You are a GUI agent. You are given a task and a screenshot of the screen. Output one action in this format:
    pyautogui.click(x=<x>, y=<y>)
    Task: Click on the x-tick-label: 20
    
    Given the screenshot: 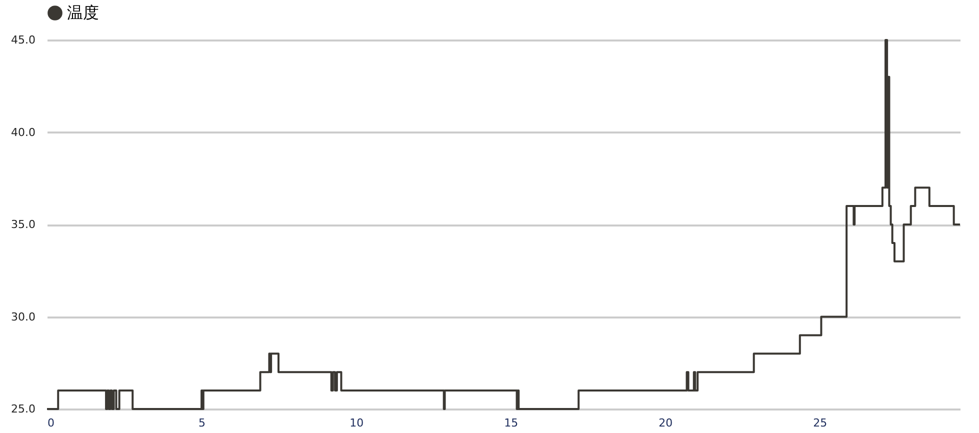 What is the action you would take?
    pyautogui.click(x=665, y=423)
    